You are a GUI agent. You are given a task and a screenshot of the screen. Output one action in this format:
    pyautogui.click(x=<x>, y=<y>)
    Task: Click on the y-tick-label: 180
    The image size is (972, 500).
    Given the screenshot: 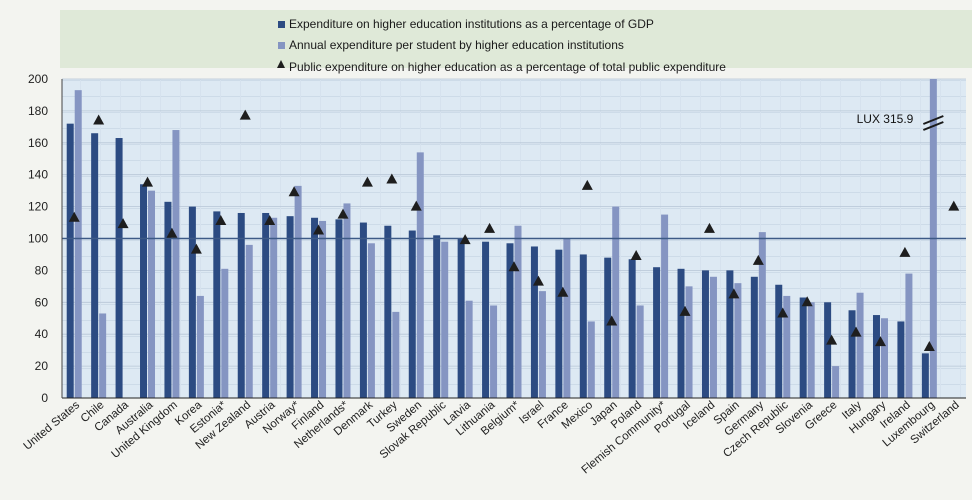 What is the action you would take?
    pyautogui.click(x=38, y=111)
    